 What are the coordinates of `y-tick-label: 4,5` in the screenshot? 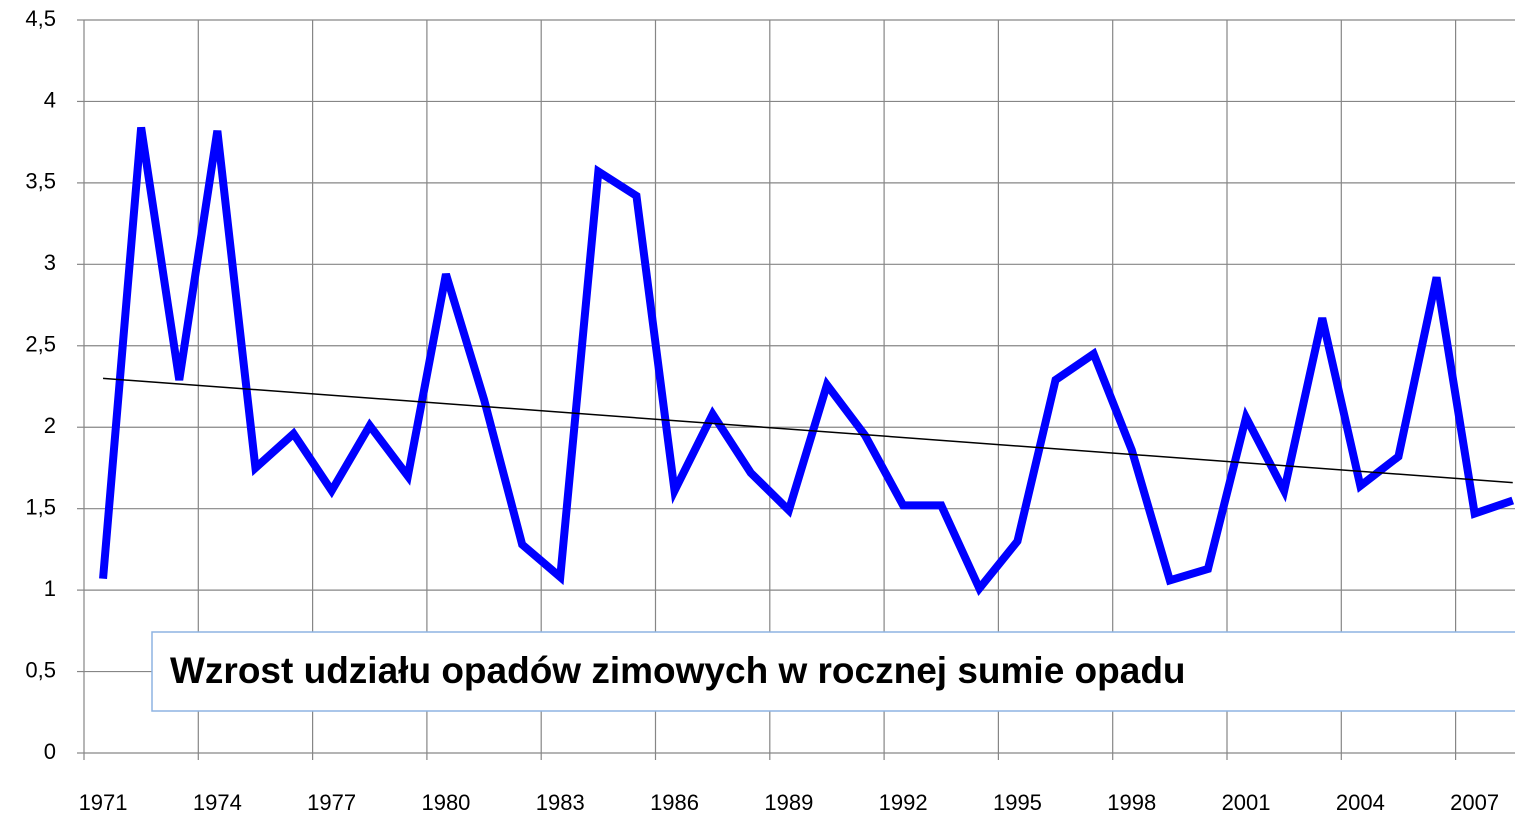 It's located at (40, 18).